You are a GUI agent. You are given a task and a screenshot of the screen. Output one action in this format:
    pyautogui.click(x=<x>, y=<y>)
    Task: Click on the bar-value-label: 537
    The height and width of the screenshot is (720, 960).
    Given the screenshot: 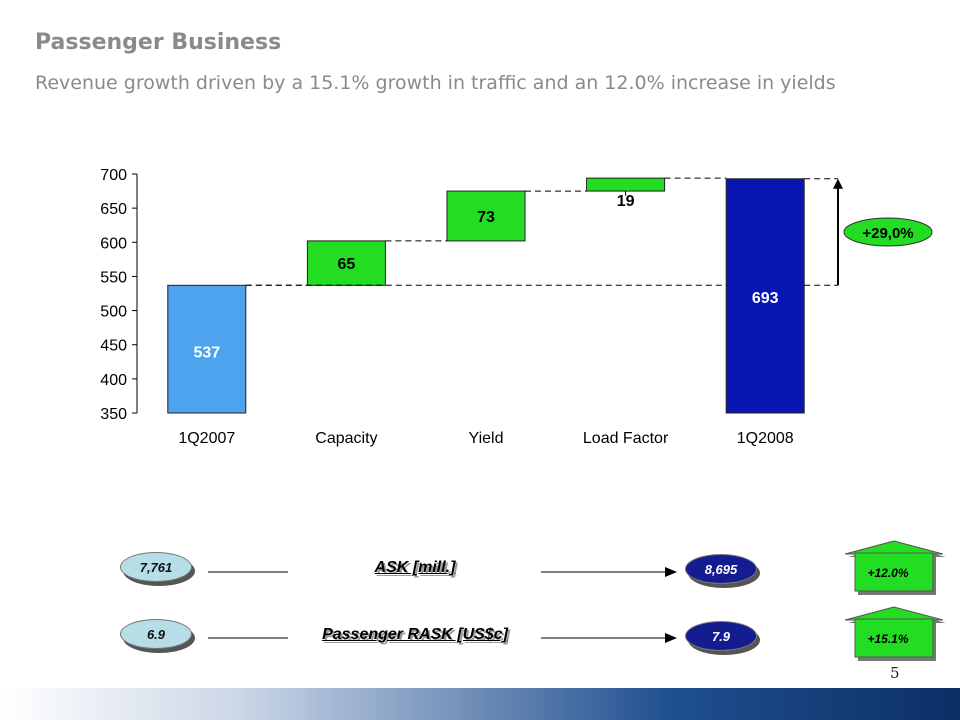 What is the action you would take?
    pyautogui.click(x=206, y=352)
    